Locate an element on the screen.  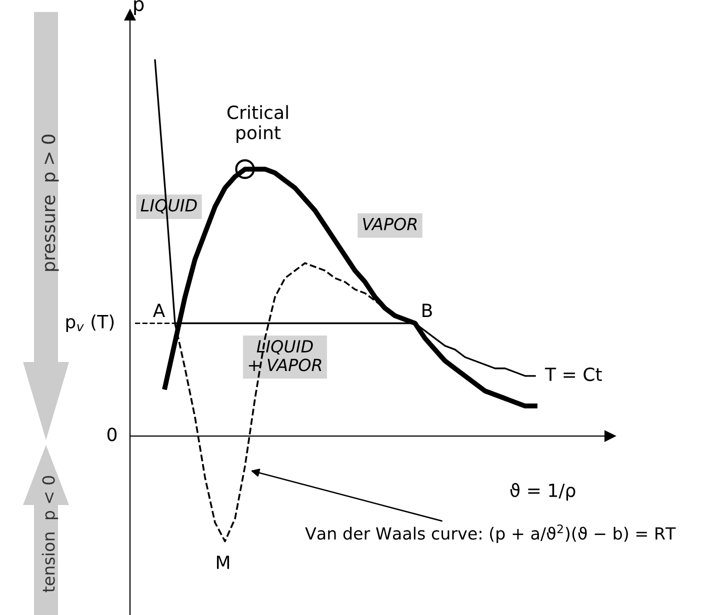
x-axis-title: ϑ = 1/ρ is located at coordinates (543, 492).